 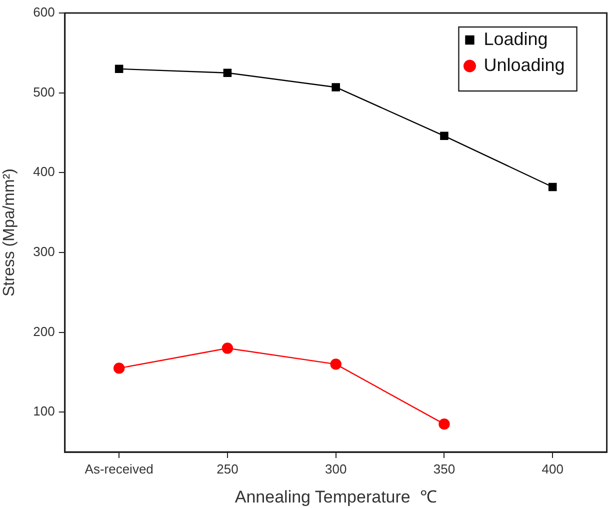 I want to click on y-tick-label: 100, so click(x=44, y=411).